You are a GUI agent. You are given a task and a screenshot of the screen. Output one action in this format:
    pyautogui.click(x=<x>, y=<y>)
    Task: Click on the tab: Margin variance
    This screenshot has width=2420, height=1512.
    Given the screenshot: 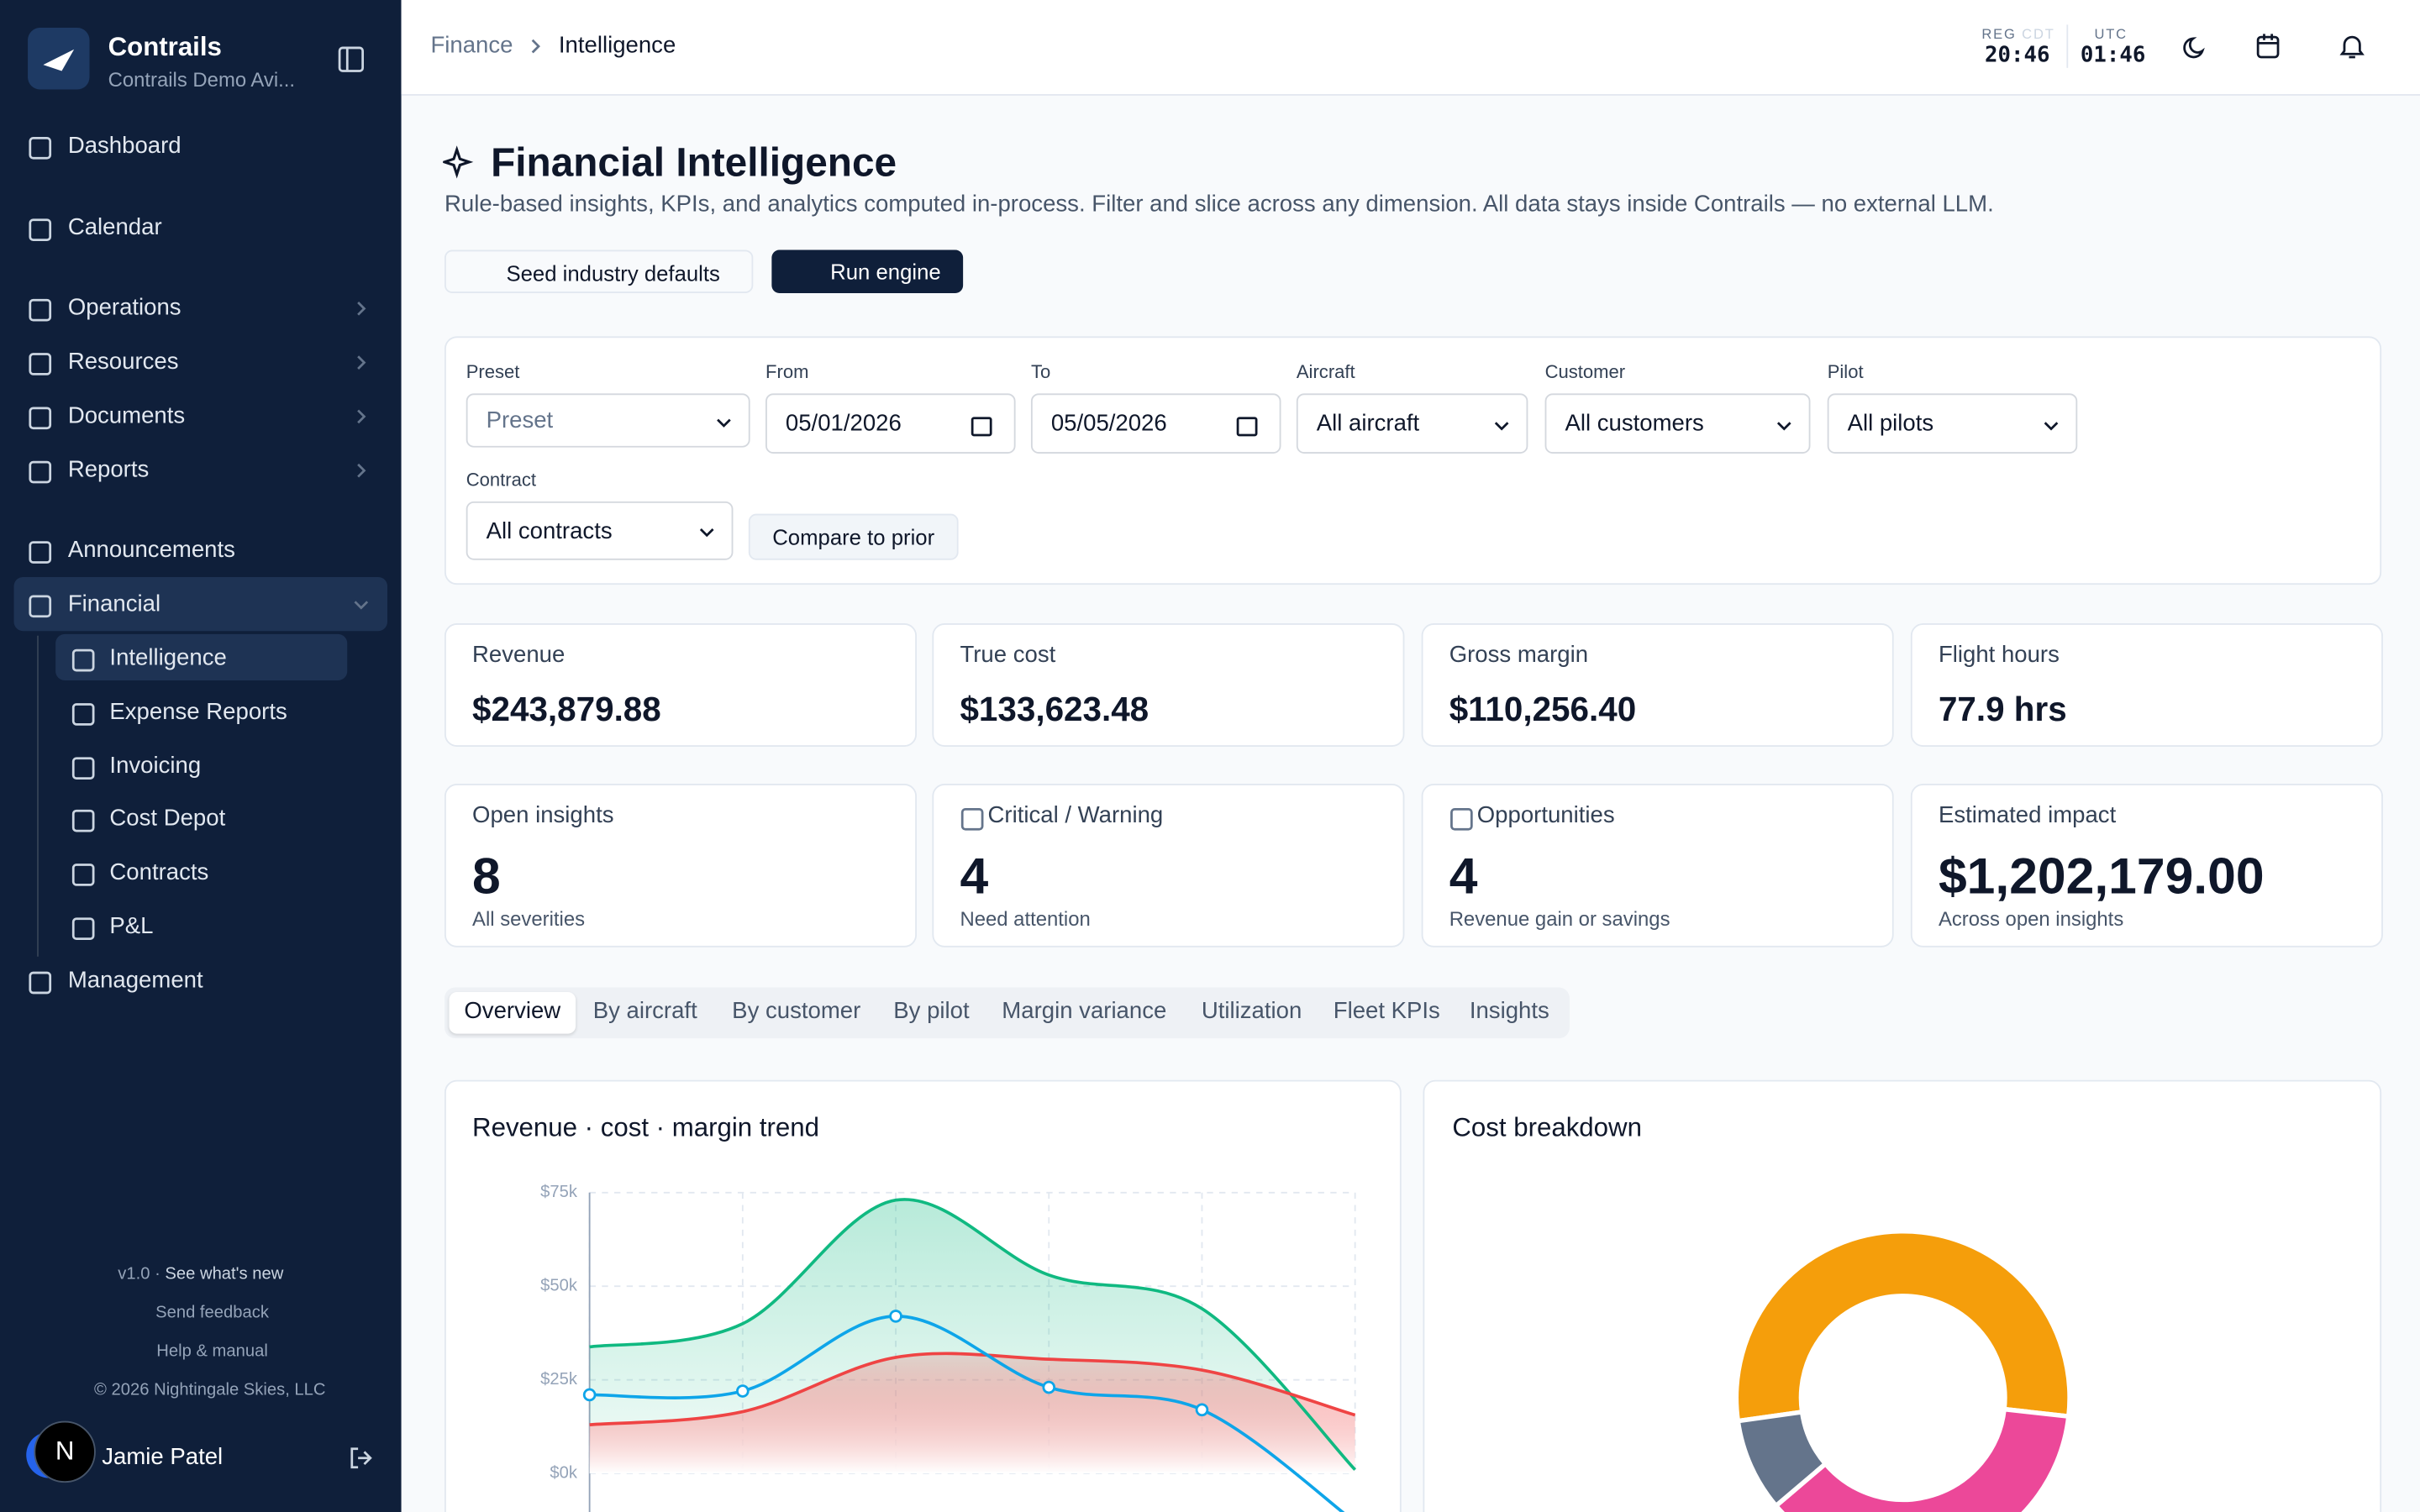 What is the action you would take?
    pyautogui.click(x=1084, y=1011)
    